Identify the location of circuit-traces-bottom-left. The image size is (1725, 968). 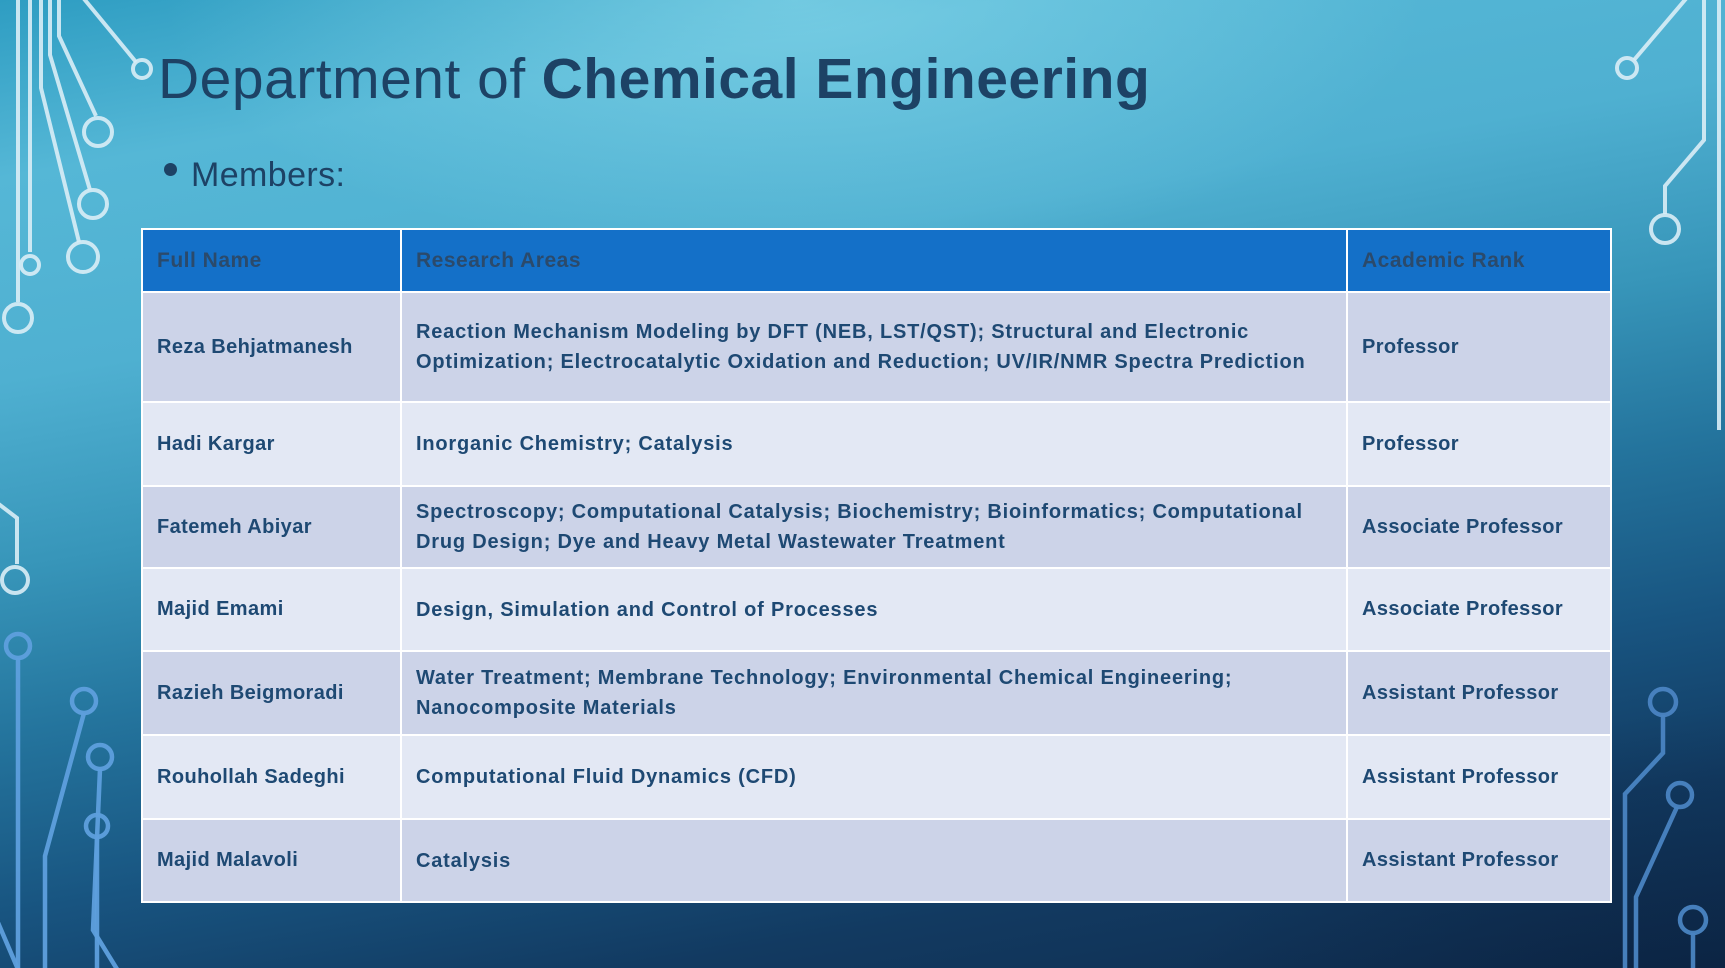
(59, 799).